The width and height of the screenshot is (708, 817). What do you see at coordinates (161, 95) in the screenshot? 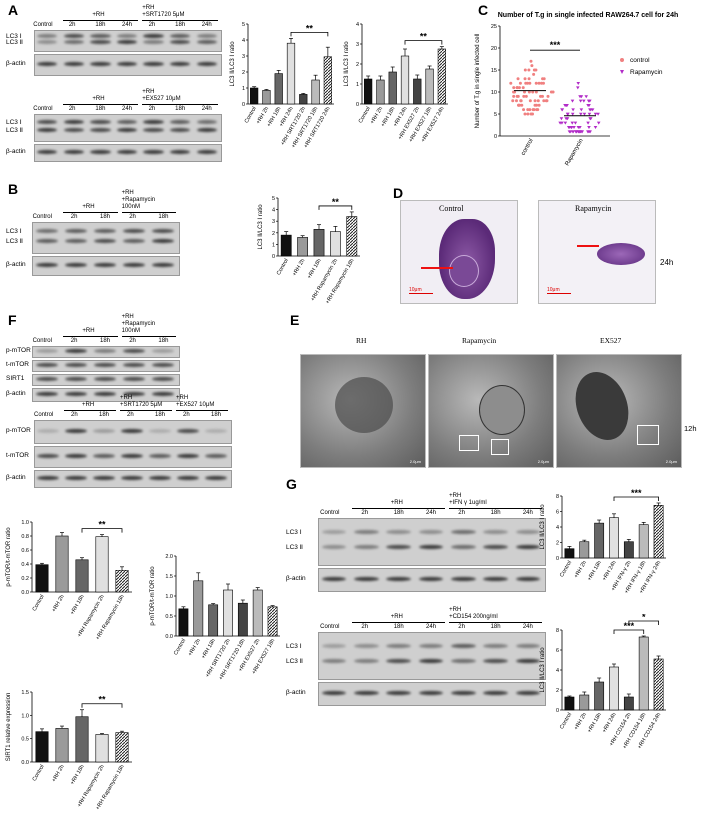
I see `group-label: +RH +EX527 10μM` at bounding box center [161, 95].